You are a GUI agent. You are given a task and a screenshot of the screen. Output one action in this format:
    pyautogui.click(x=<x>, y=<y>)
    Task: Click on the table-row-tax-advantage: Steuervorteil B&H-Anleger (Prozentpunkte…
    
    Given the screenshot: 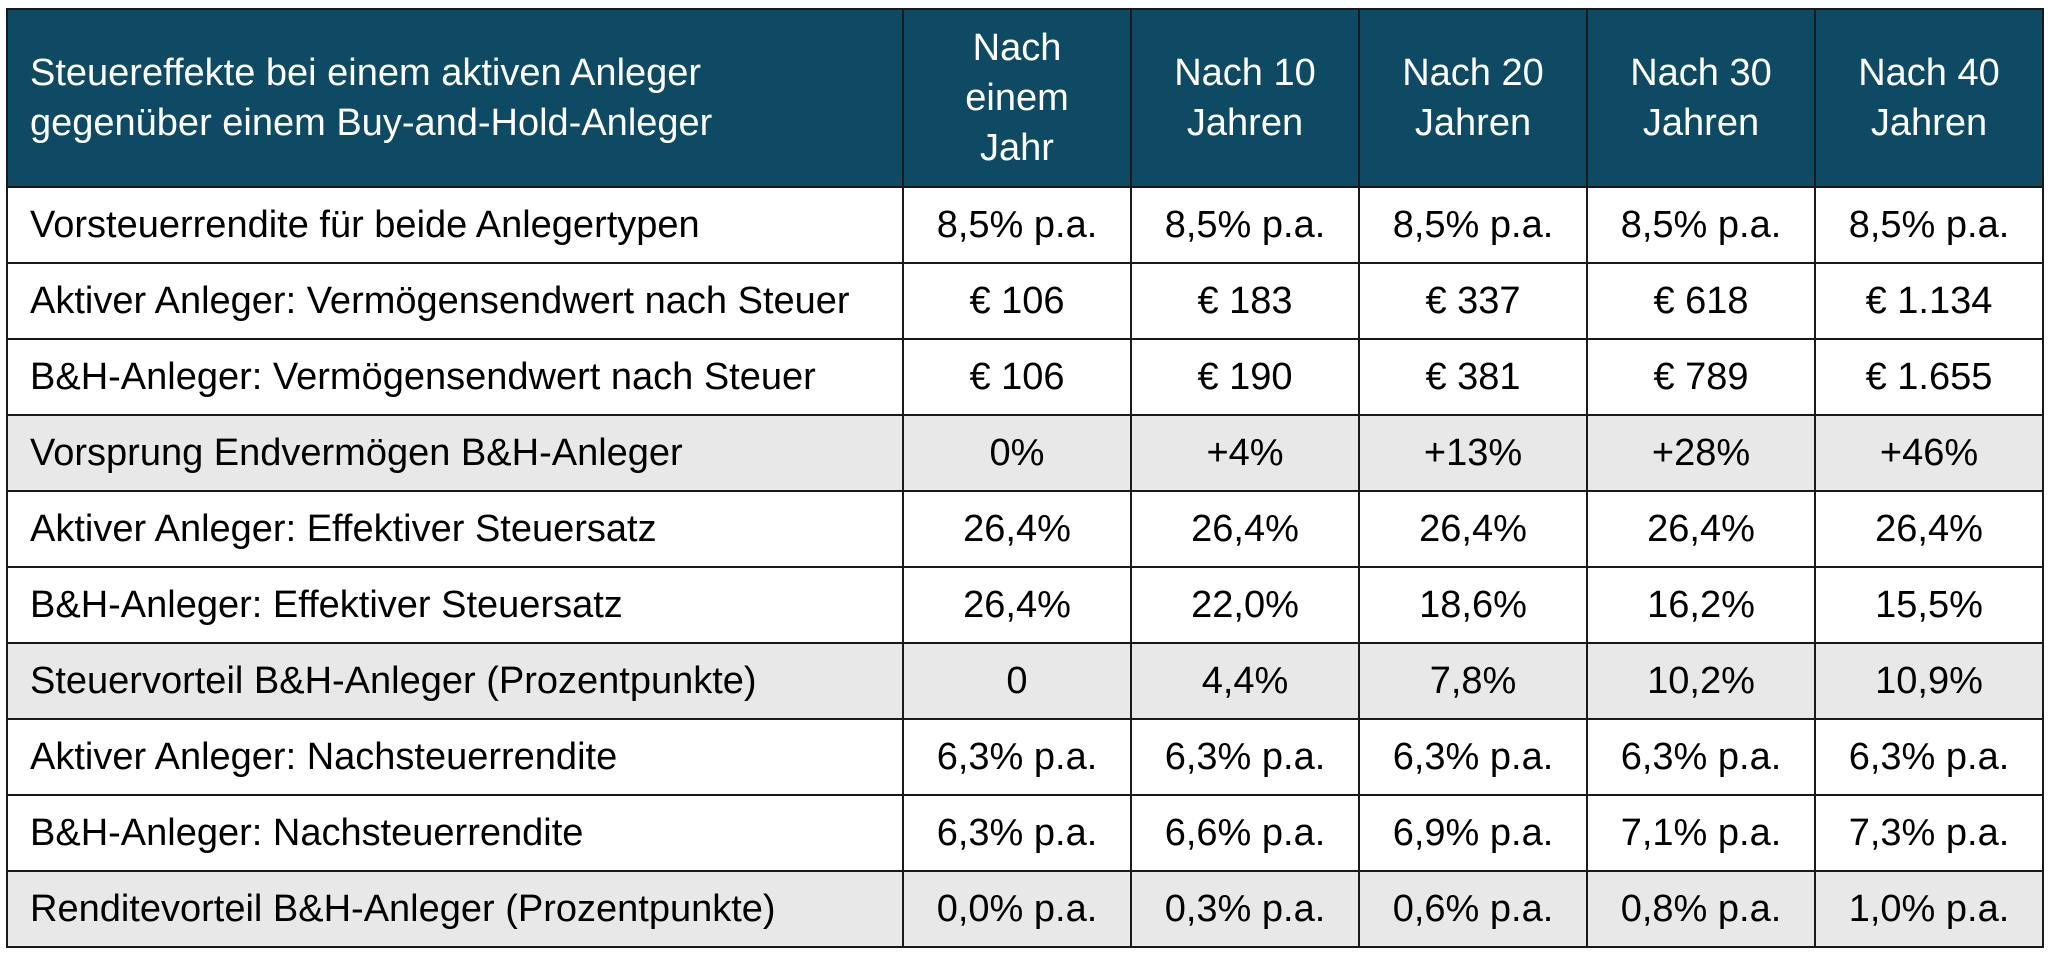 What is the action you would take?
    pyautogui.click(x=1025, y=681)
    